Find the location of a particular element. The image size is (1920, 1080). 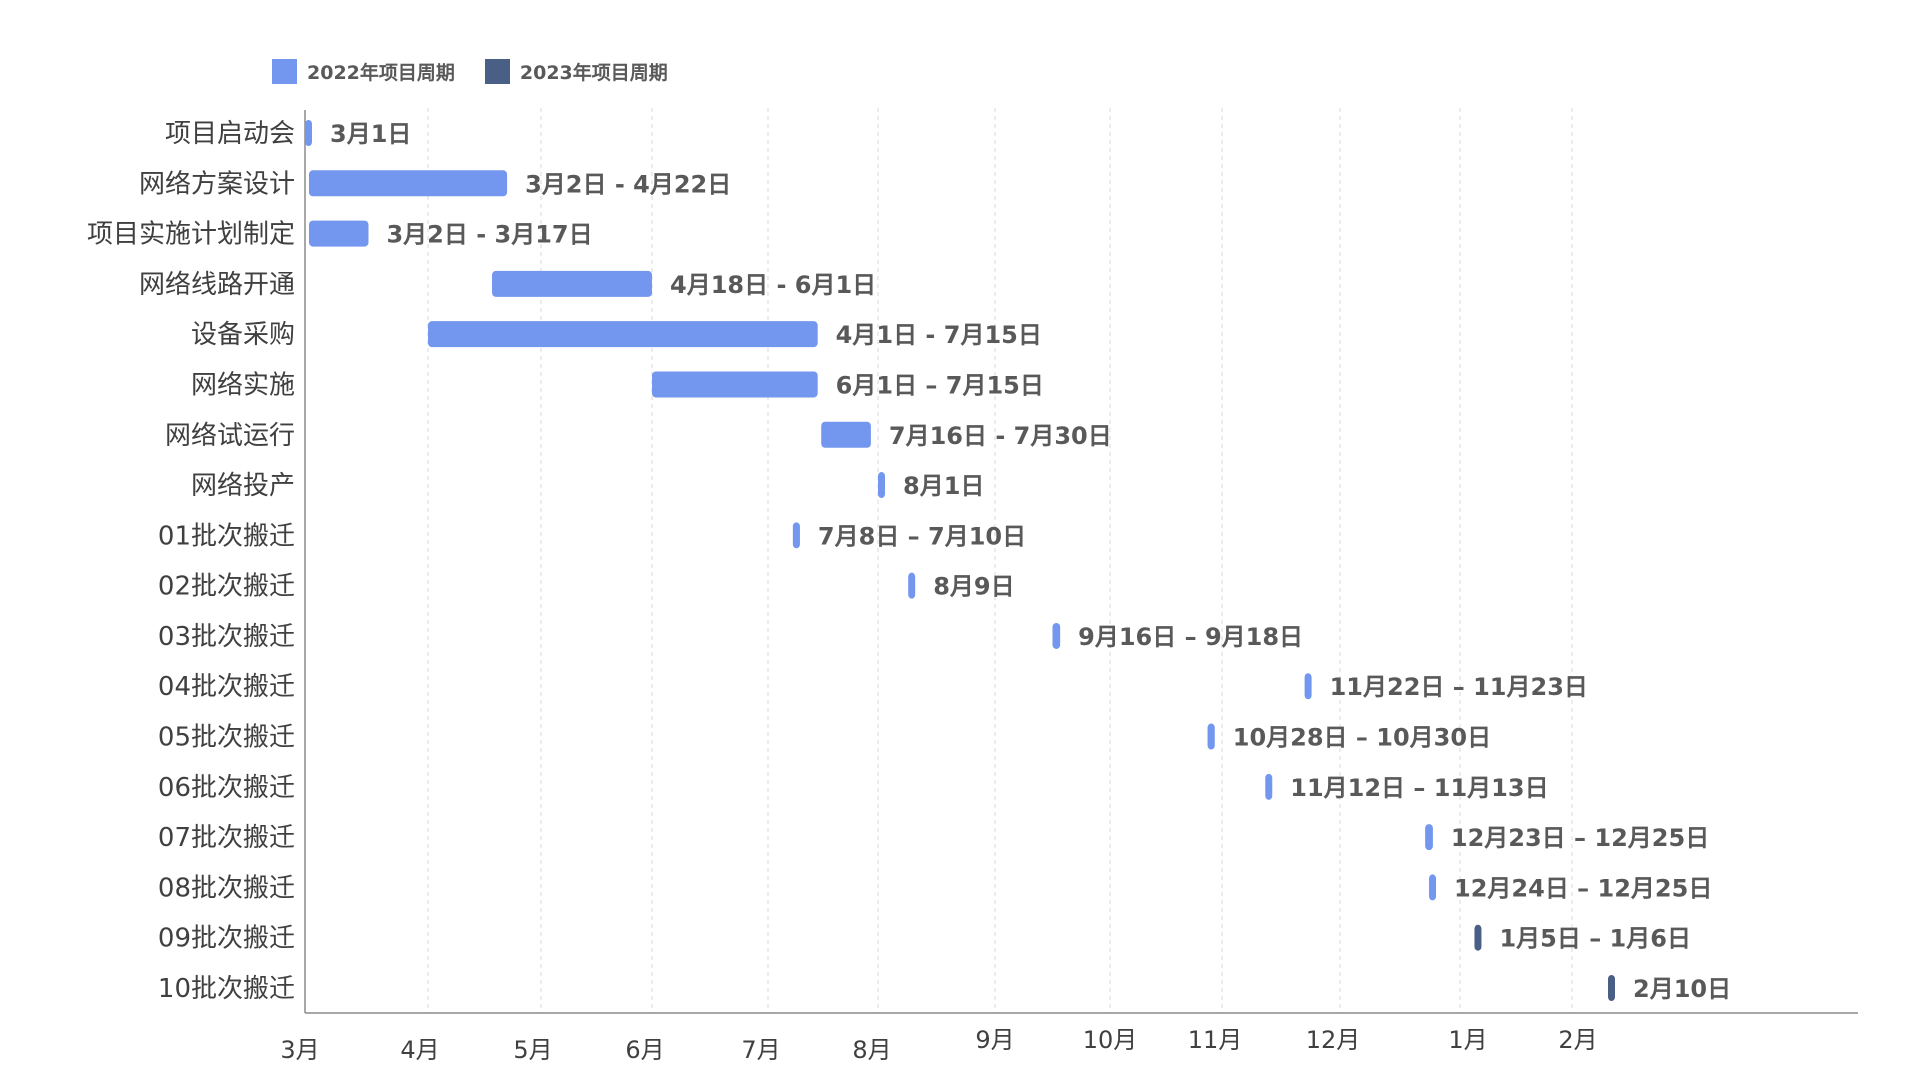

row-label: 项目实施计划制定 is located at coordinates (191, 235).